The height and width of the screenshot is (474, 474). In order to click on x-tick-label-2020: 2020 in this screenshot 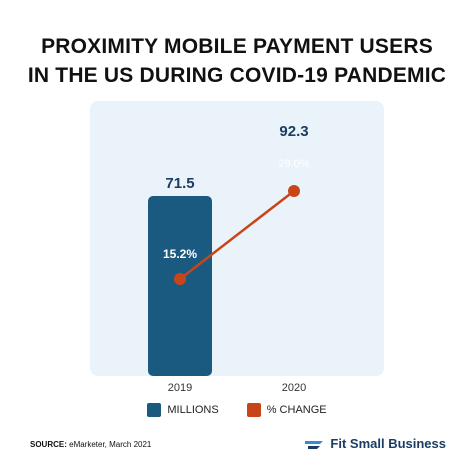, I will do `click(294, 388)`.